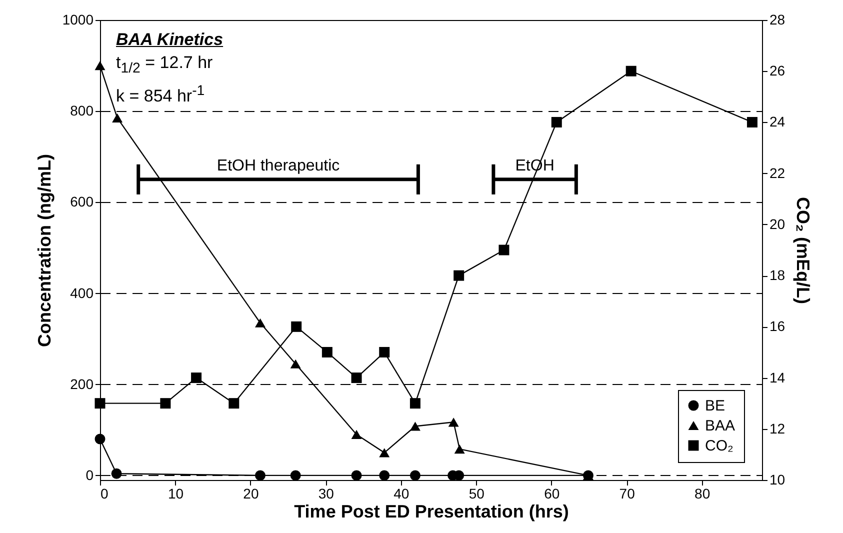 The image size is (843, 533). I want to click on x-axis-title: Time Post ED Presentation (hrs), so click(431, 512).